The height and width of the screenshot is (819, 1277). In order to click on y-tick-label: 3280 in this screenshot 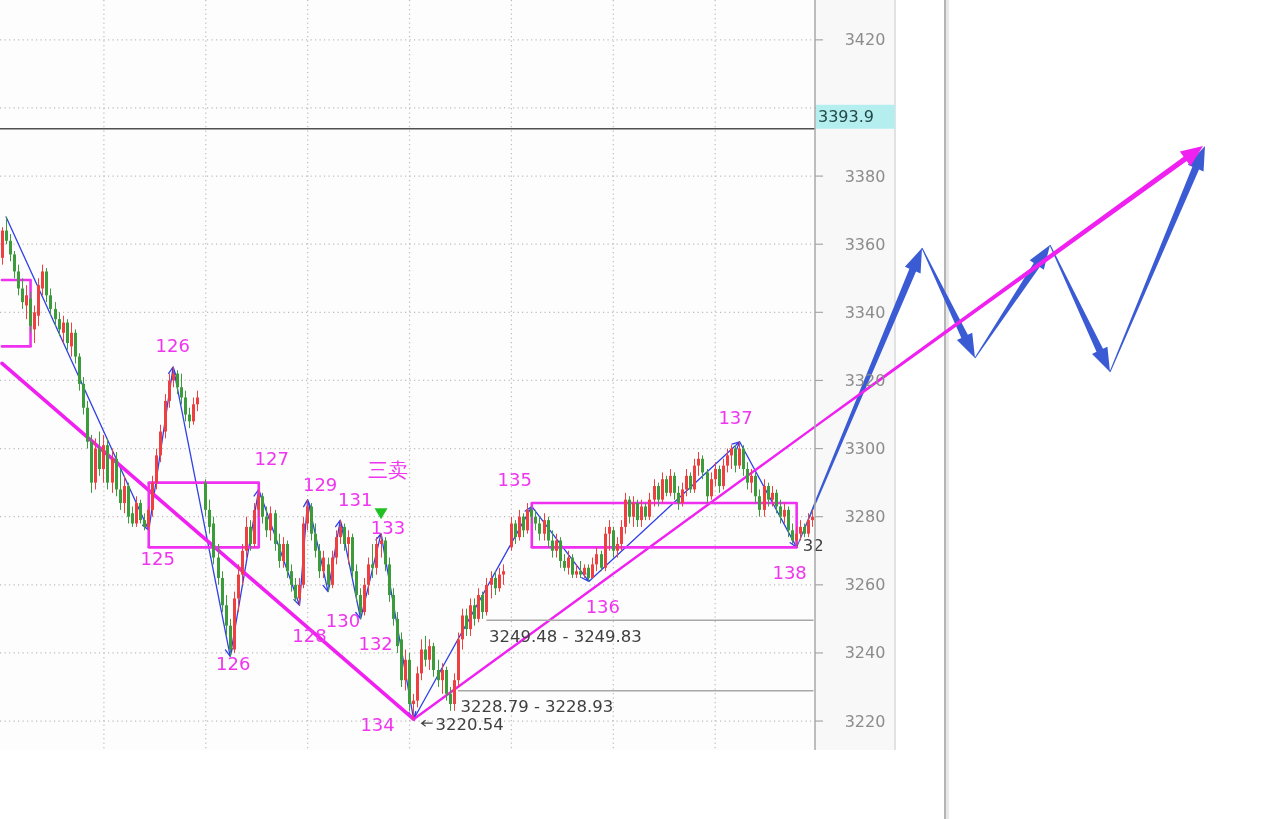, I will do `click(865, 517)`.